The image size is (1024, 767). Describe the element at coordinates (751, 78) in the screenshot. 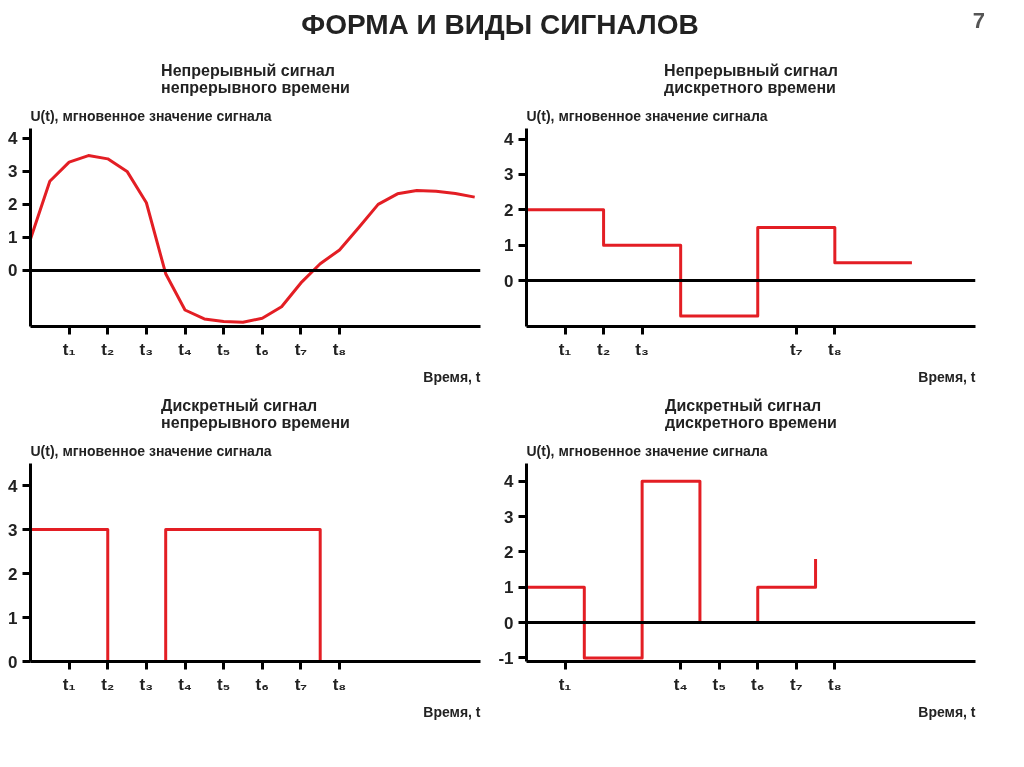

I see `chart-title: Непрерывный сигнал дискретного времени` at that location.